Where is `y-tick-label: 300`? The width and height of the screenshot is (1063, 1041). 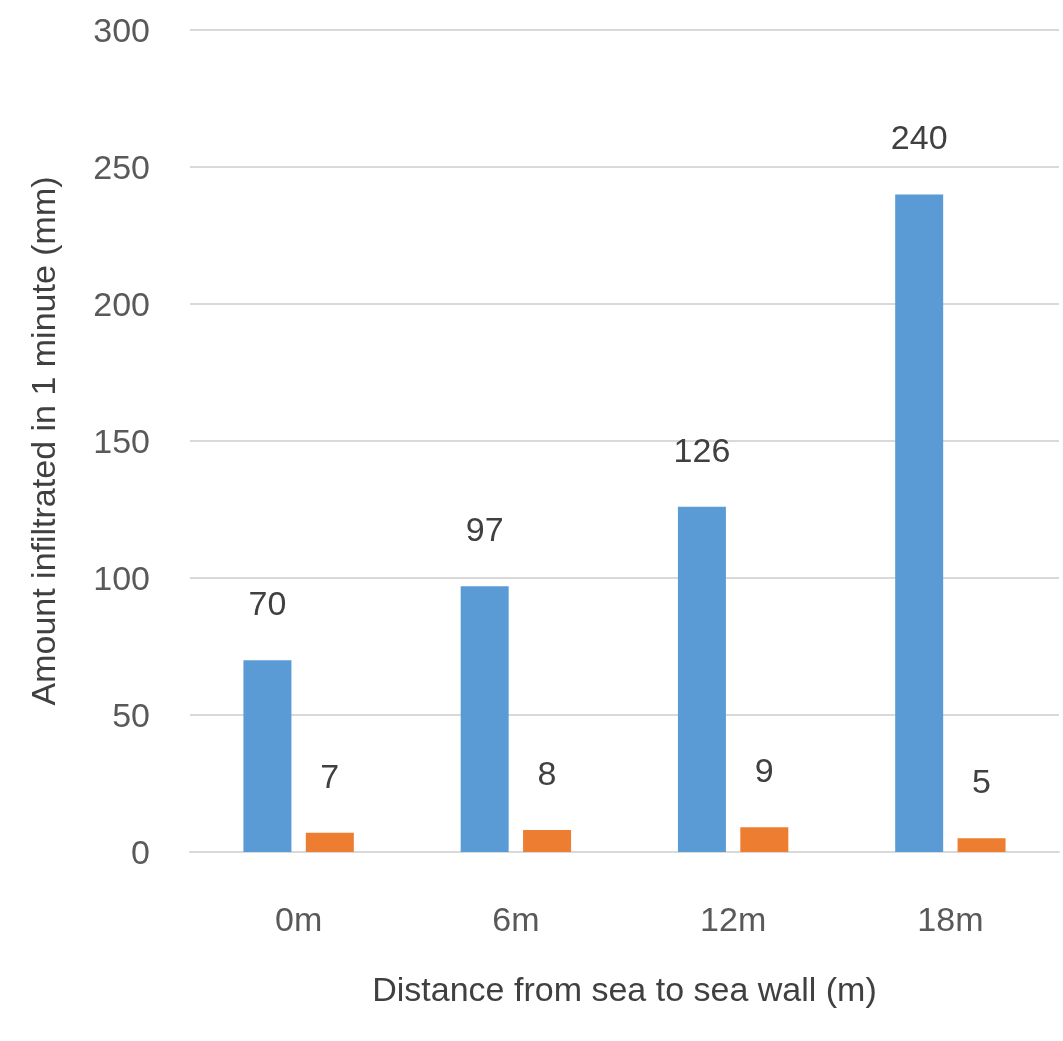 y-tick-label: 300 is located at coordinates (121, 30).